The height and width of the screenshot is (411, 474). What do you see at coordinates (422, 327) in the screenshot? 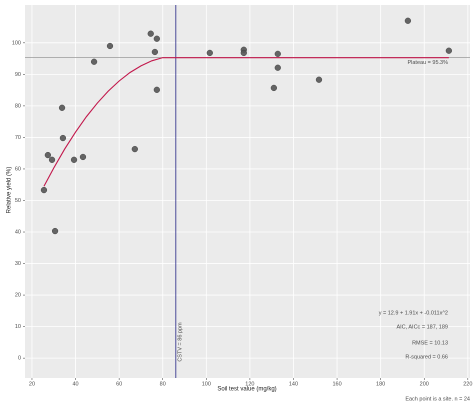
I see `fit-annotation: AIC, AICc = 187, 189` at bounding box center [422, 327].